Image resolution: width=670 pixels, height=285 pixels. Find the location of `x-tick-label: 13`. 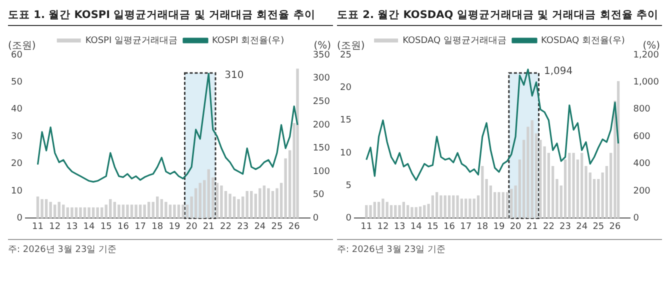

x-tick-label: 13 is located at coordinates (72, 227).